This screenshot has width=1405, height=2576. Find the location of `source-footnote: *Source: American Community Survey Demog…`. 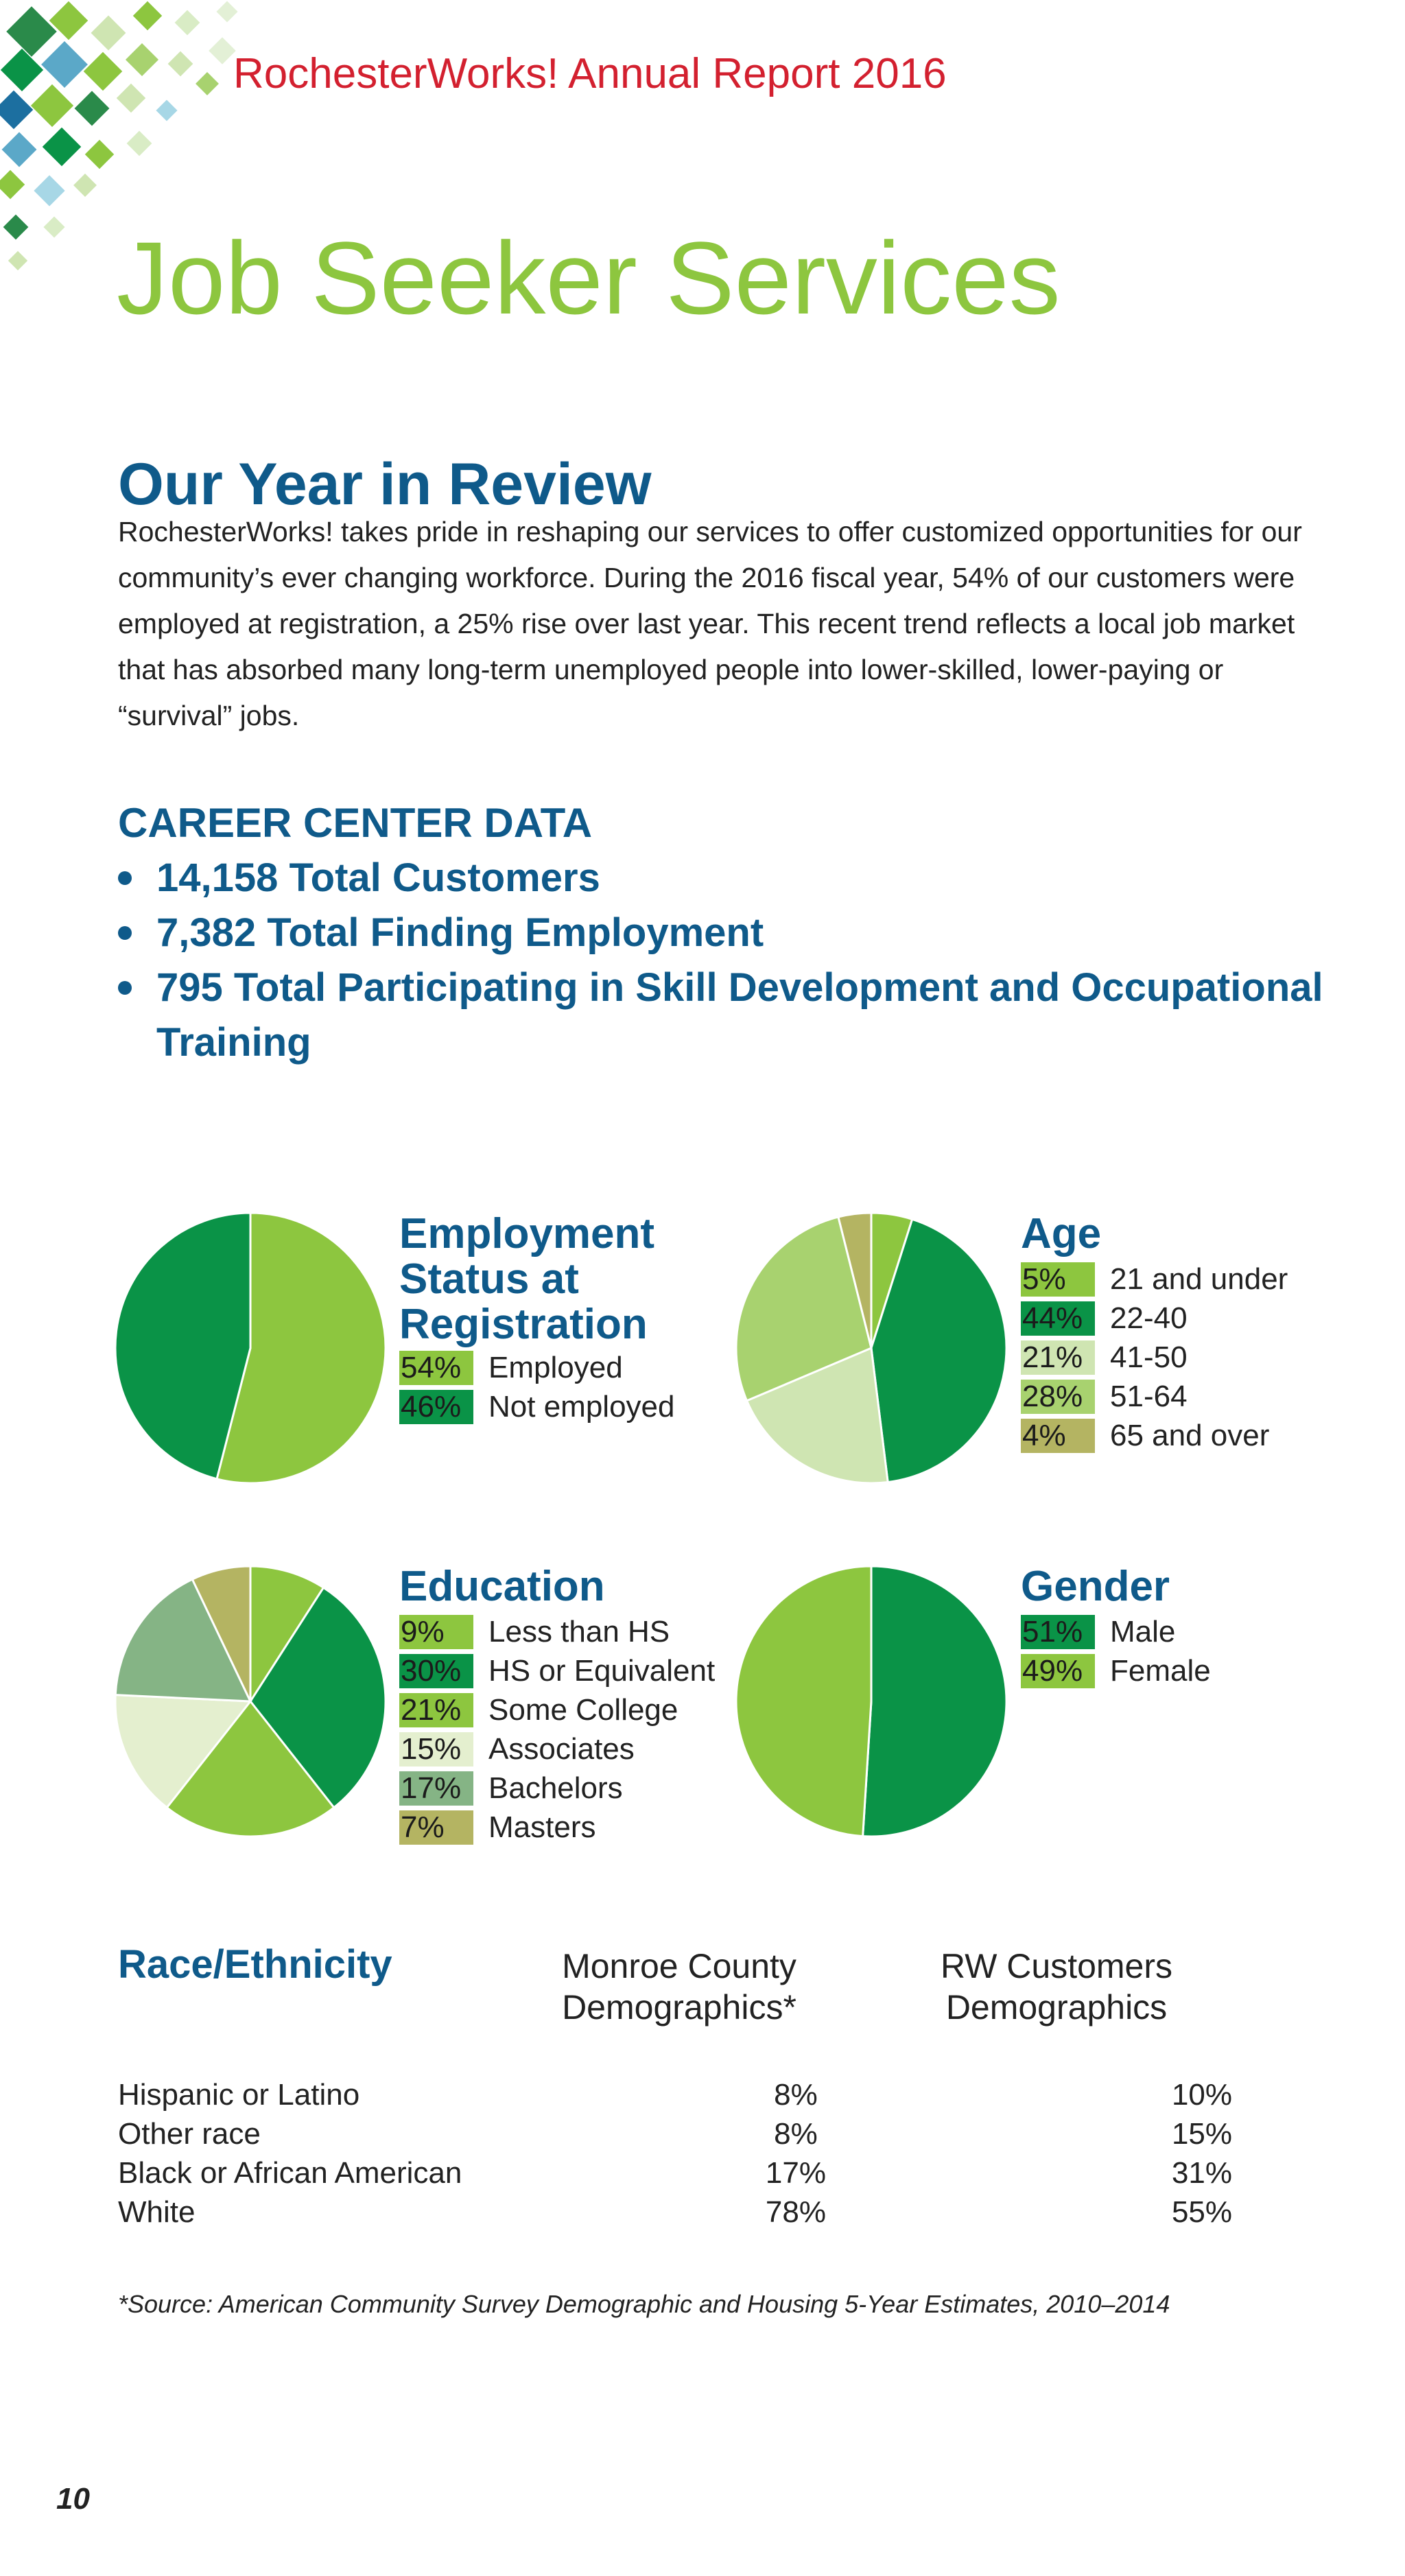

source-footnote: *Source: American Community Survey Demog… is located at coordinates (644, 2304).